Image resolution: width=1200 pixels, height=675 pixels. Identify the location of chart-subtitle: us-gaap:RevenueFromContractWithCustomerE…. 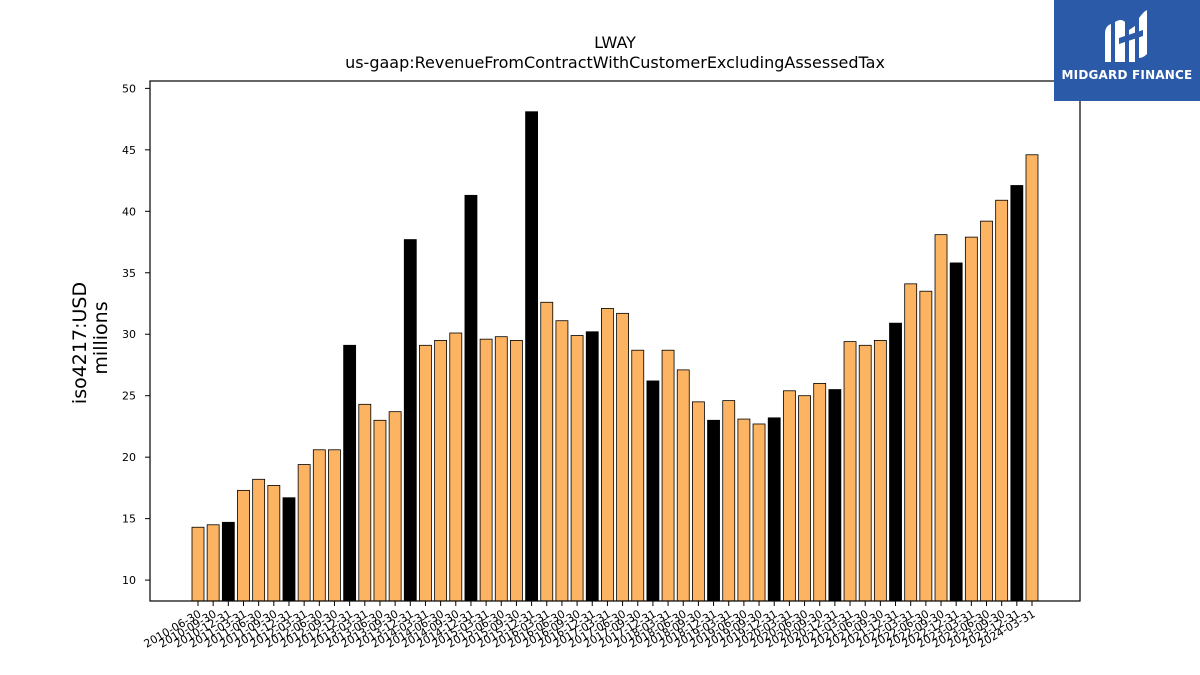
(615, 62).